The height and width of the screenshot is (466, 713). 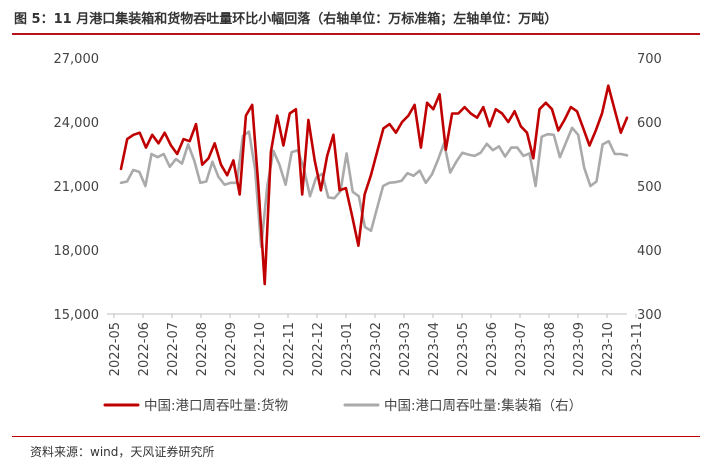 What do you see at coordinates (492, 349) in the screenshot?
I see `x-axis-tick-label: 2023-06` at bounding box center [492, 349].